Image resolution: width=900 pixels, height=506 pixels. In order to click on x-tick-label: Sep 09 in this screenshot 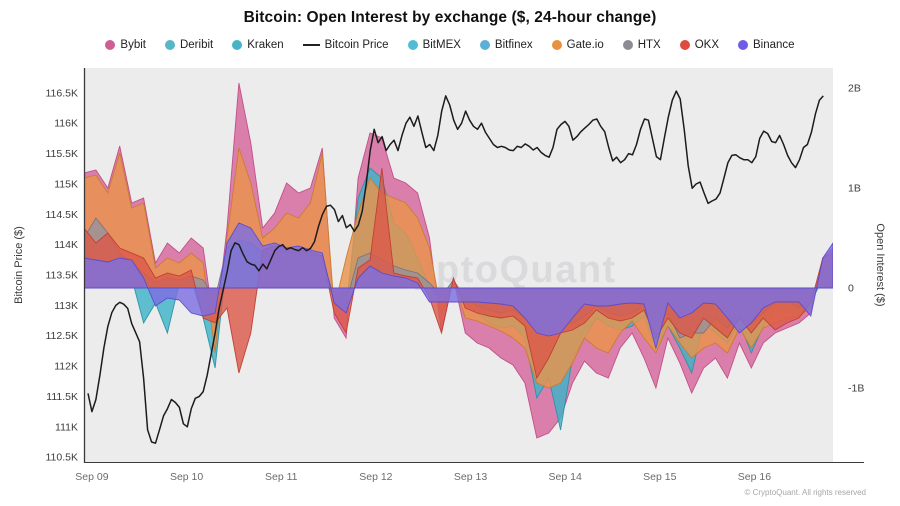, I will do `click(91, 477)`.